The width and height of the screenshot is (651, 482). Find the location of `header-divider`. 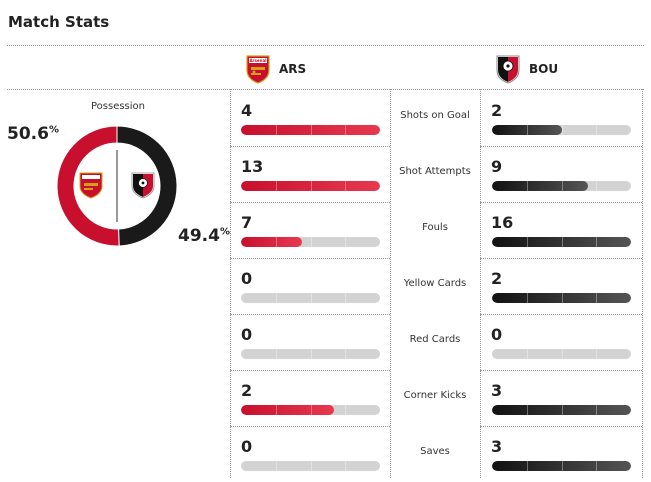

header-divider is located at coordinates (325, 45).